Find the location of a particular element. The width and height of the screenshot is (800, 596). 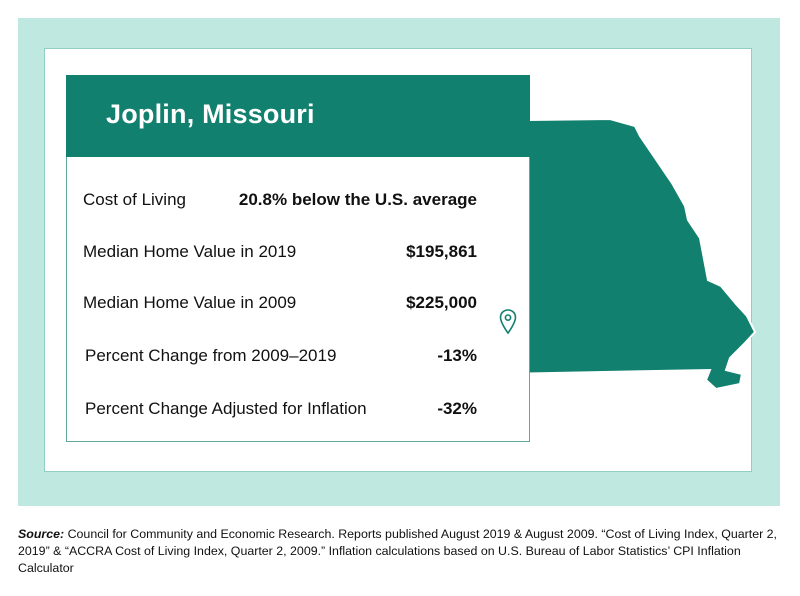

median-home-value-2009-row: Median Home Value in 2009 $225,000 is located at coordinates (280, 305).